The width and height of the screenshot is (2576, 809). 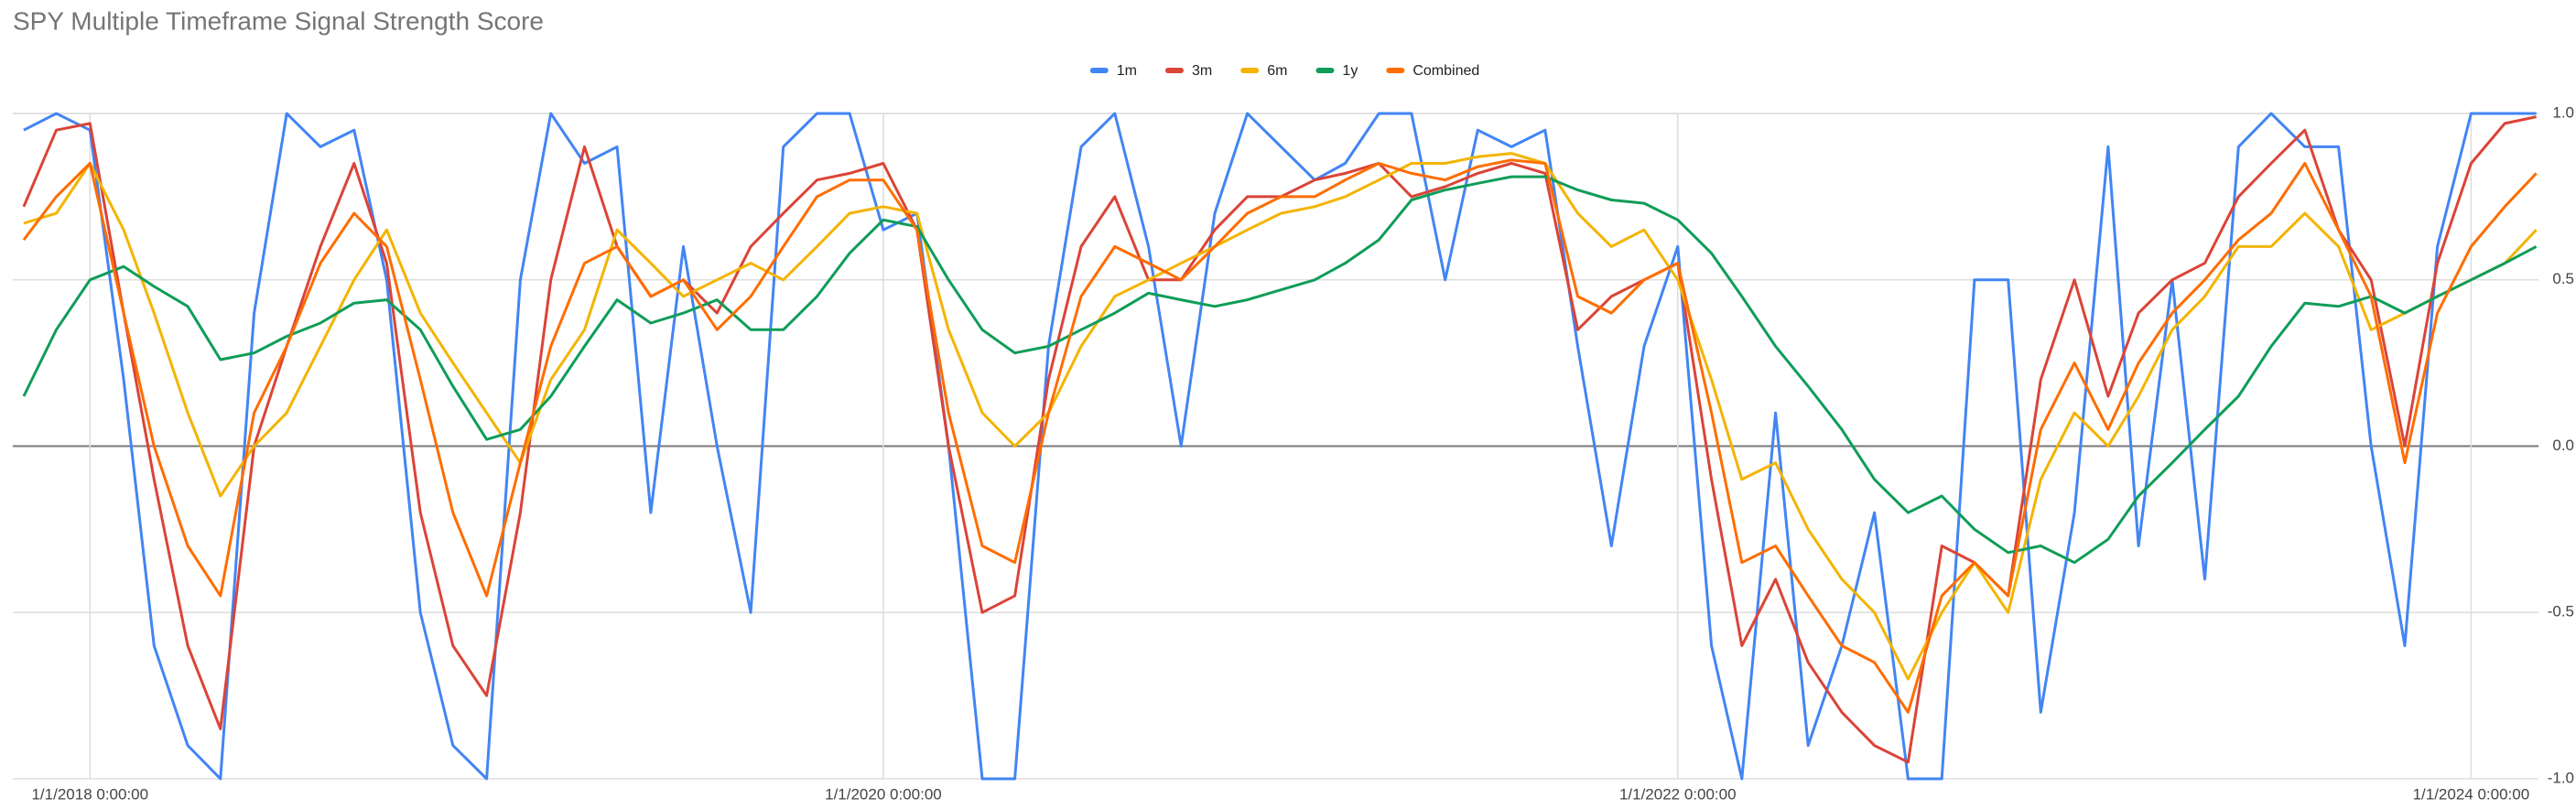 What do you see at coordinates (1127, 71) in the screenshot?
I see `legend-label: 1m` at bounding box center [1127, 71].